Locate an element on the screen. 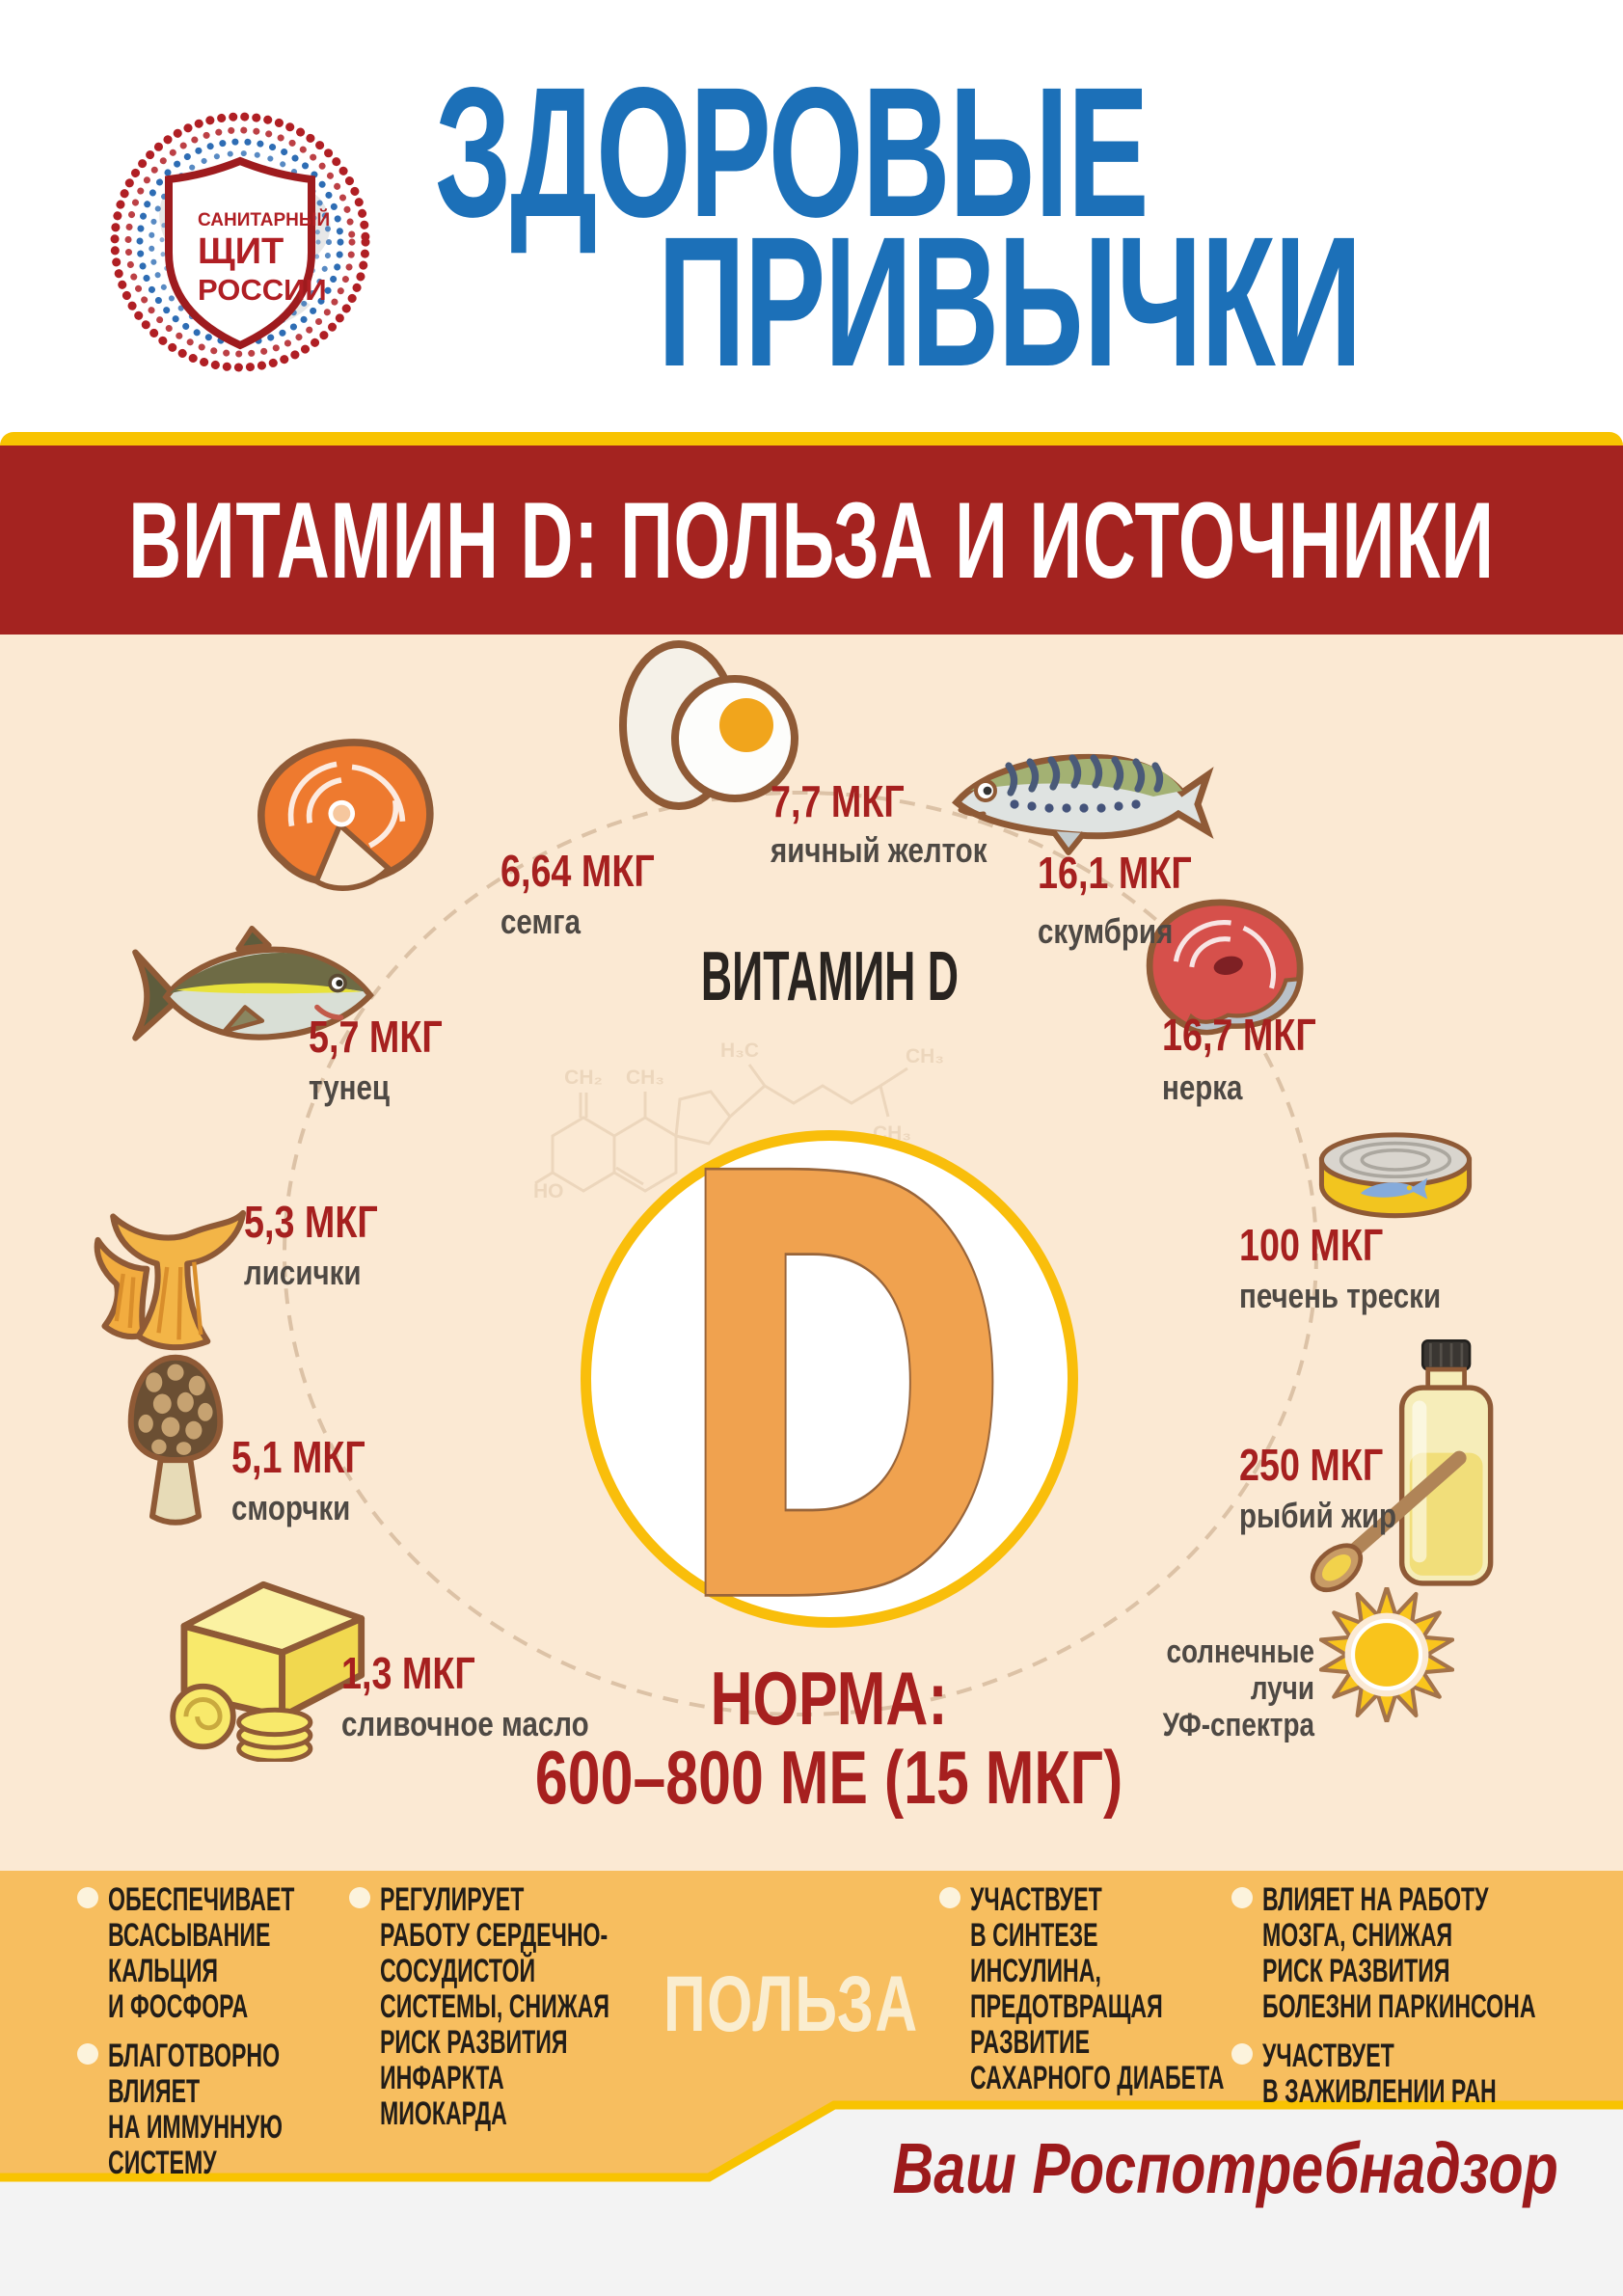  source-label-salmon: семга is located at coordinates (540, 921).